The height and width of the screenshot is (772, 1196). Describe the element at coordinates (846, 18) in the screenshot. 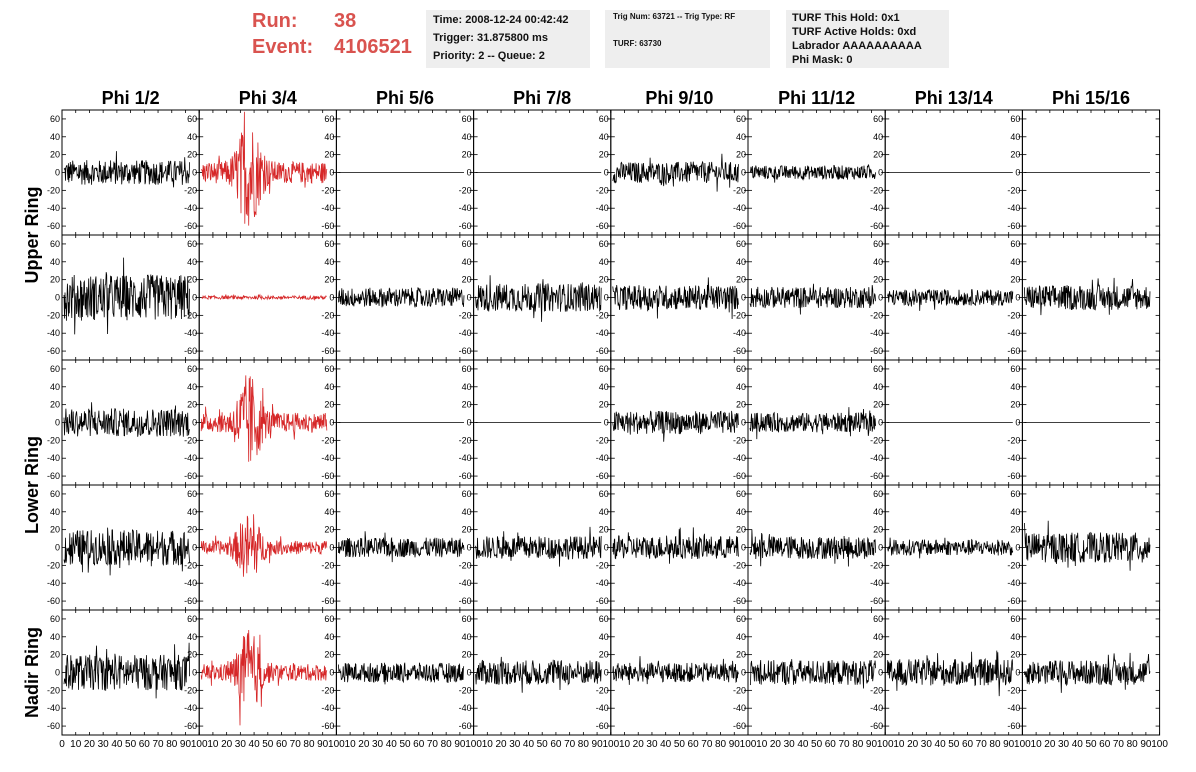

I see `turf-this-hold-text: TURF This Hold: 0x1` at that location.